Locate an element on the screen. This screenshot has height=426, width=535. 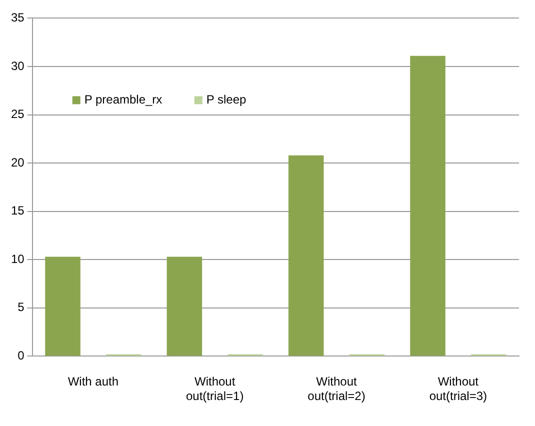
y-tick-label: 25 is located at coordinates (17, 114).